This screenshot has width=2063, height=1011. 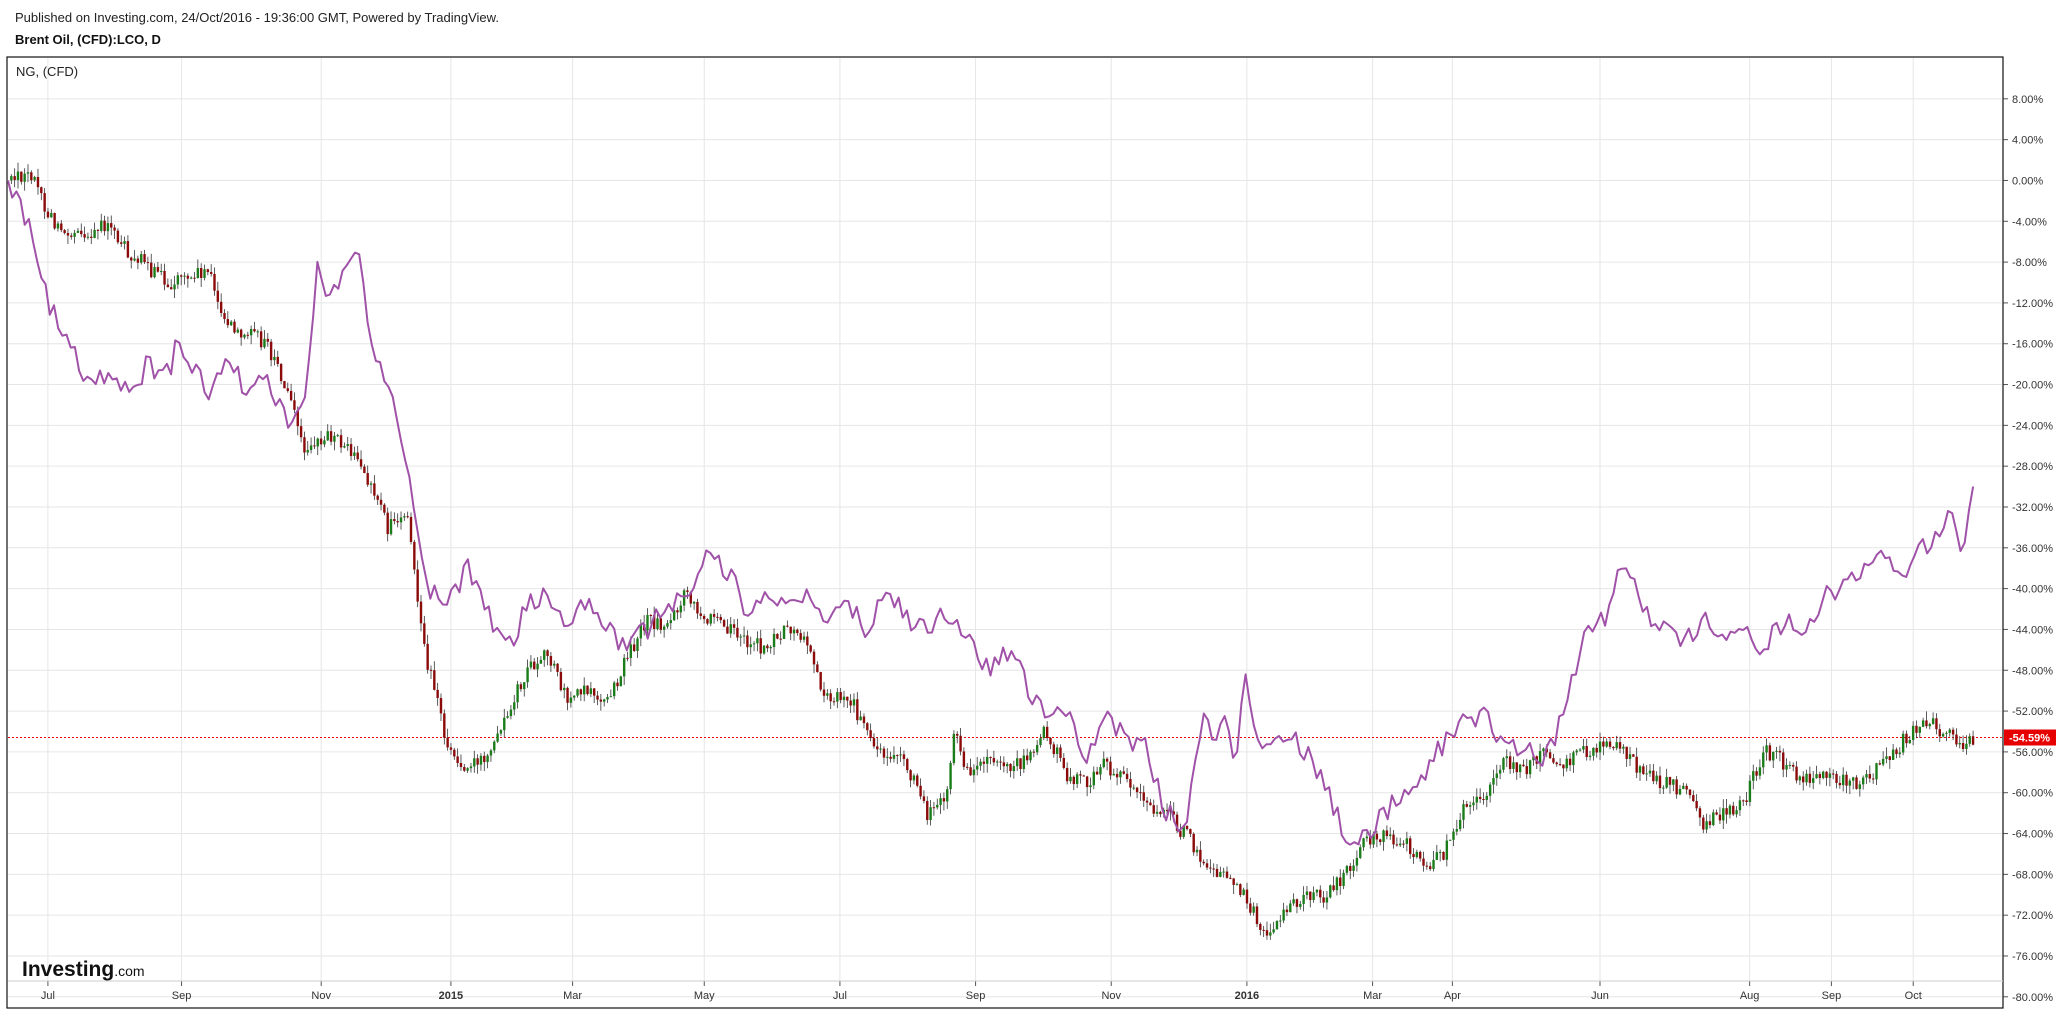 What do you see at coordinates (2032, 386) in the screenshot?
I see `y-tick-label: -20.00%` at bounding box center [2032, 386].